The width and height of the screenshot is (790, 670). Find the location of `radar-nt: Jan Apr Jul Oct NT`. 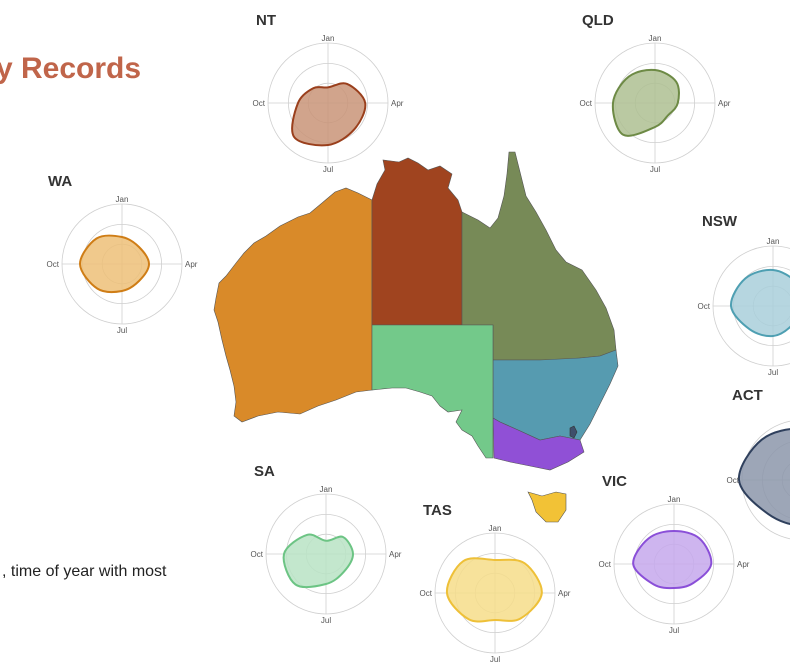

radar-nt: Jan Apr Jul Oct NT is located at coordinates (328, 93).